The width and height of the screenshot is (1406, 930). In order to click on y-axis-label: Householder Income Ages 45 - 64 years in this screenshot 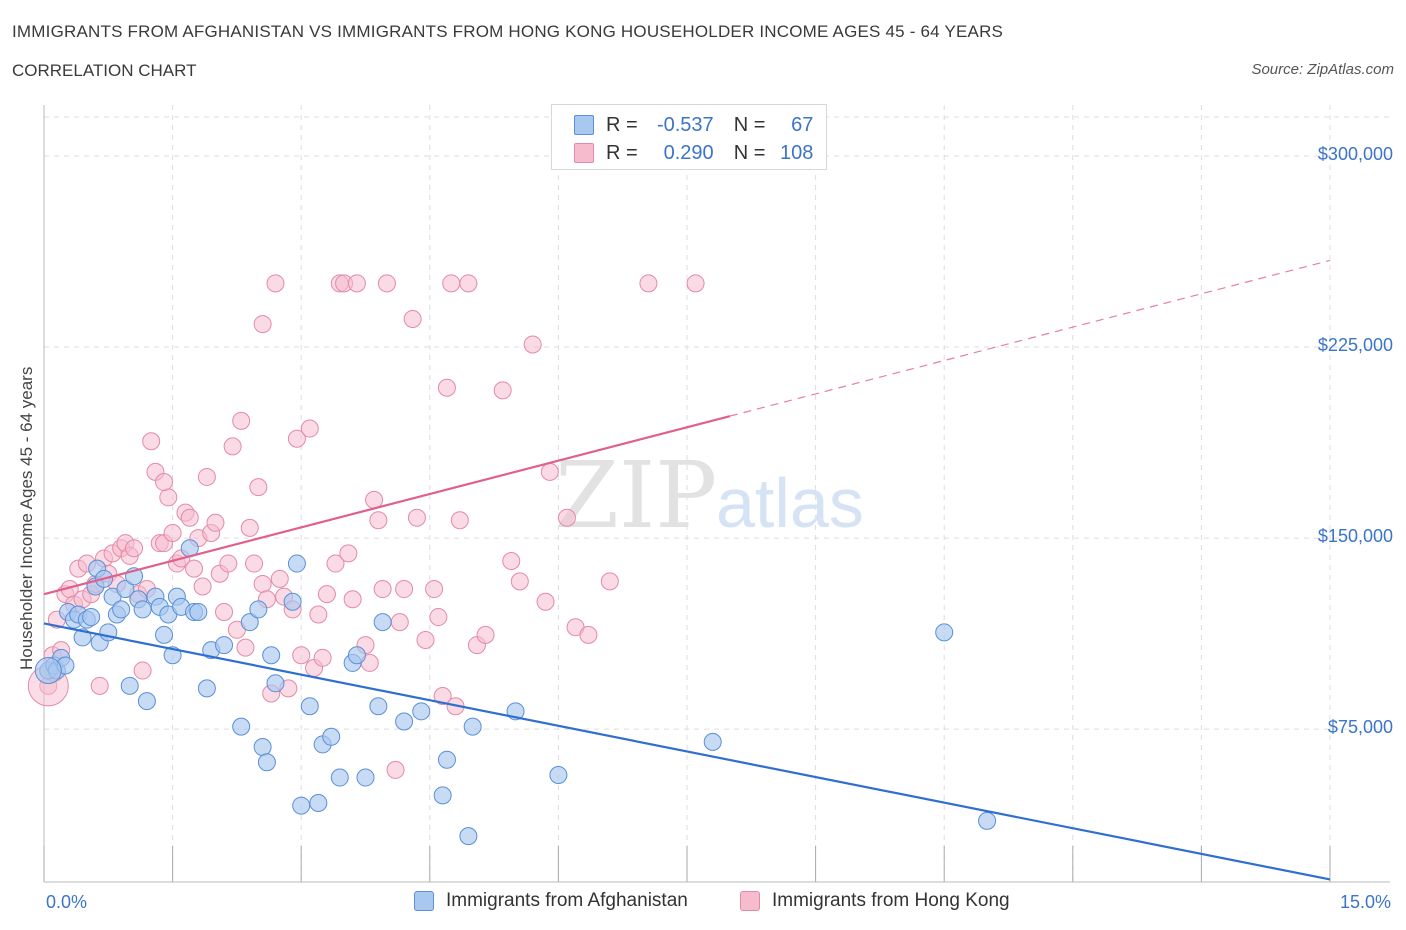, I will do `click(26, 518)`.